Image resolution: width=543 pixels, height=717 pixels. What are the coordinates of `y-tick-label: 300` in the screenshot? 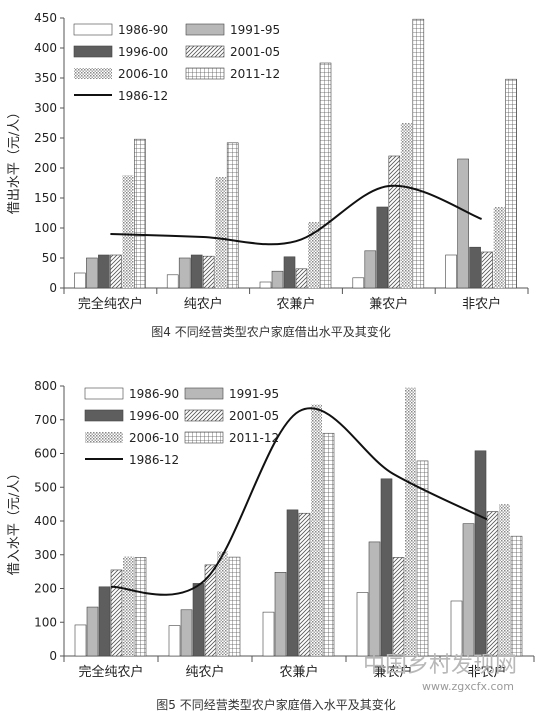 It's located at (45, 108).